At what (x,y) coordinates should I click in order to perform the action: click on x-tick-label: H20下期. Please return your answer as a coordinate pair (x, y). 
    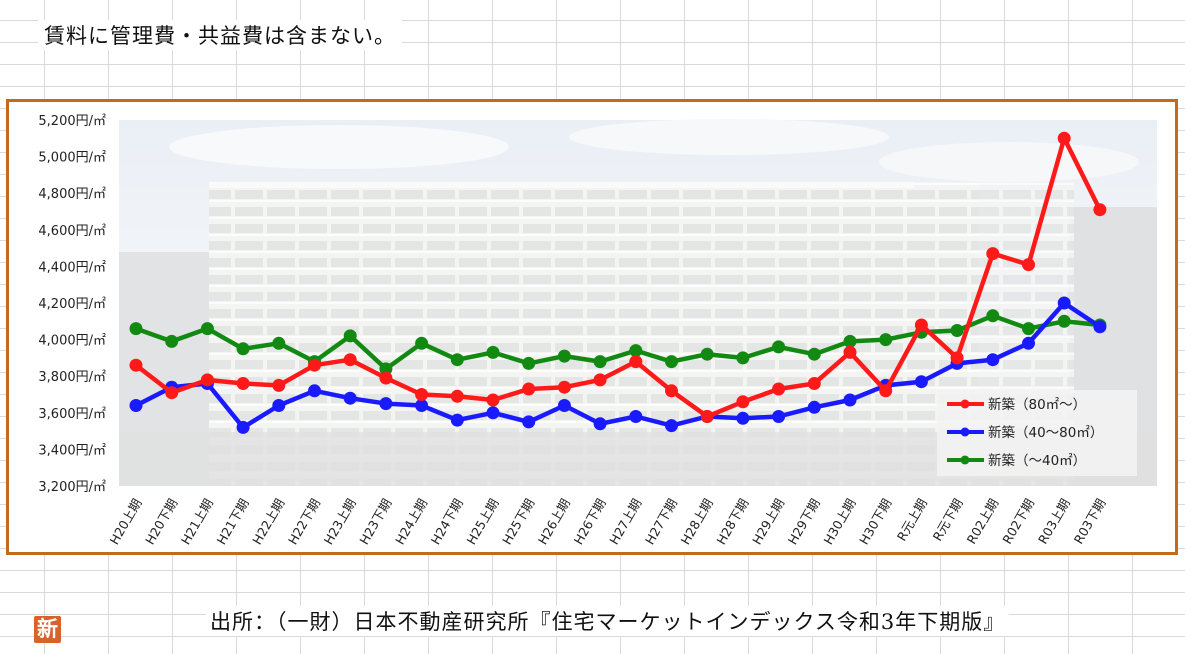
    Looking at the image, I should click on (161, 521).